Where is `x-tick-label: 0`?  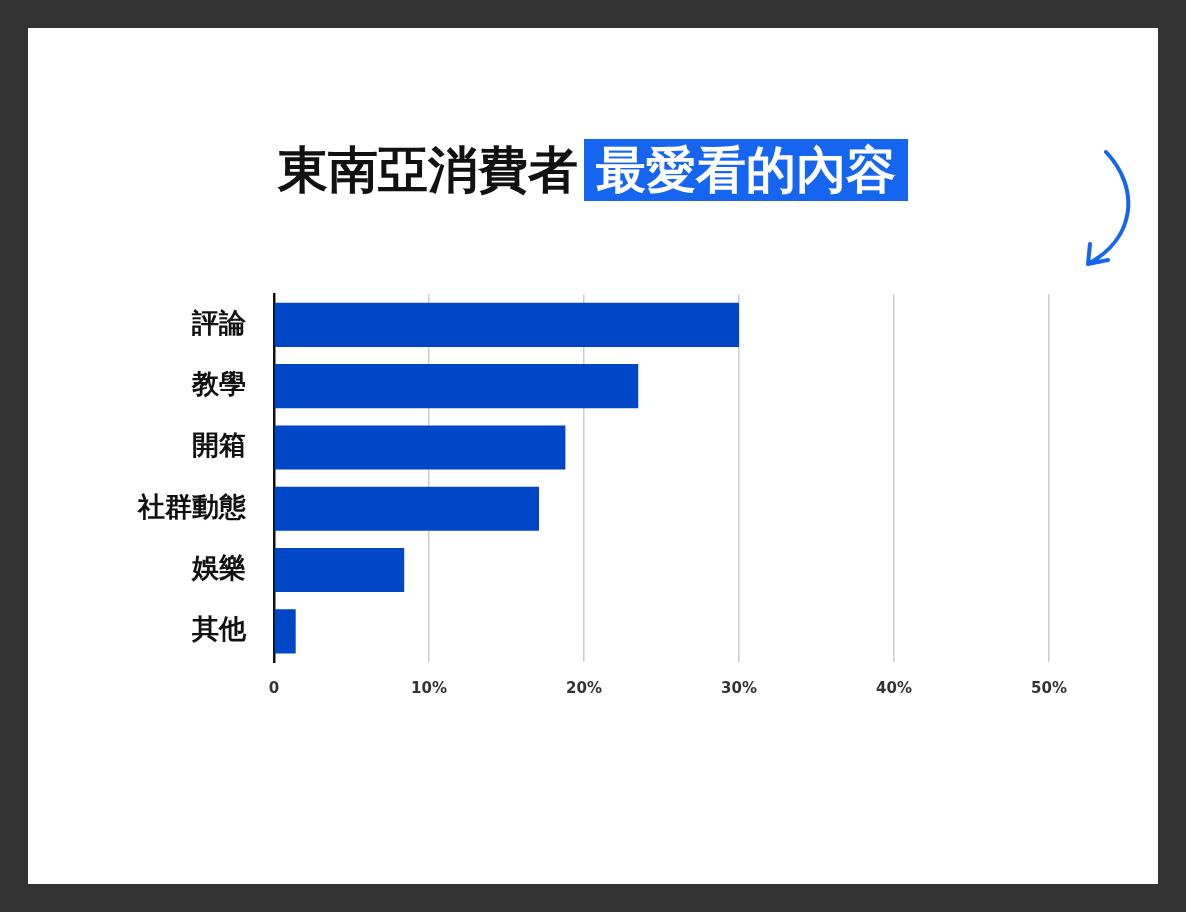 x-tick-label: 0 is located at coordinates (274, 687).